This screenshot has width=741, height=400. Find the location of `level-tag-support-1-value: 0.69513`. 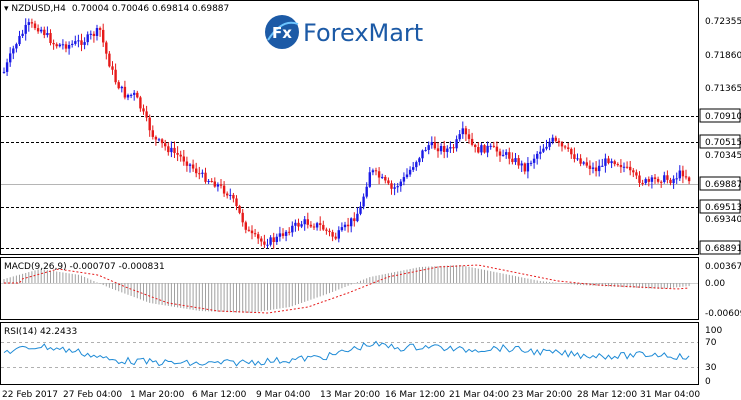

level-tag-support-1-value: 0.69513 is located at coordinates (723, 208).